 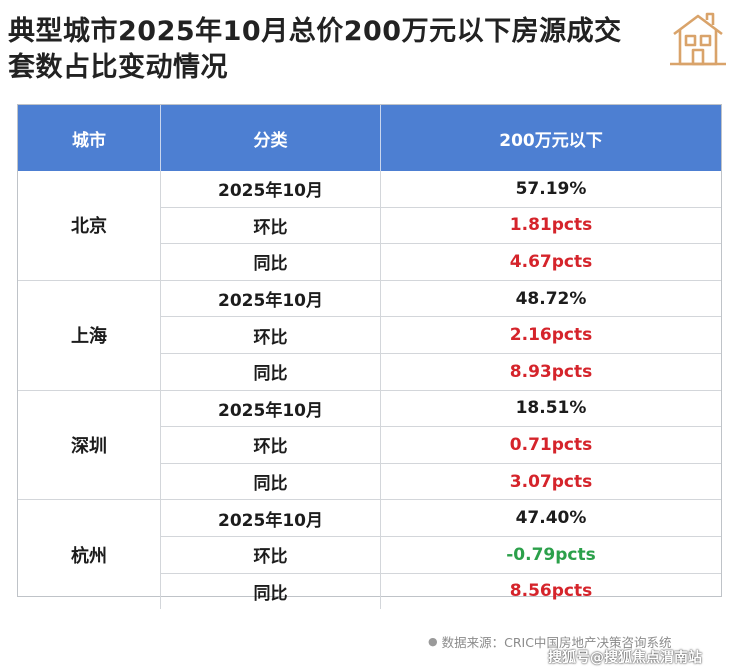 What do you see at coordinates (270, 138) in the screenshot?
I see `header-category: 分类` at bounding box center [270, 138].